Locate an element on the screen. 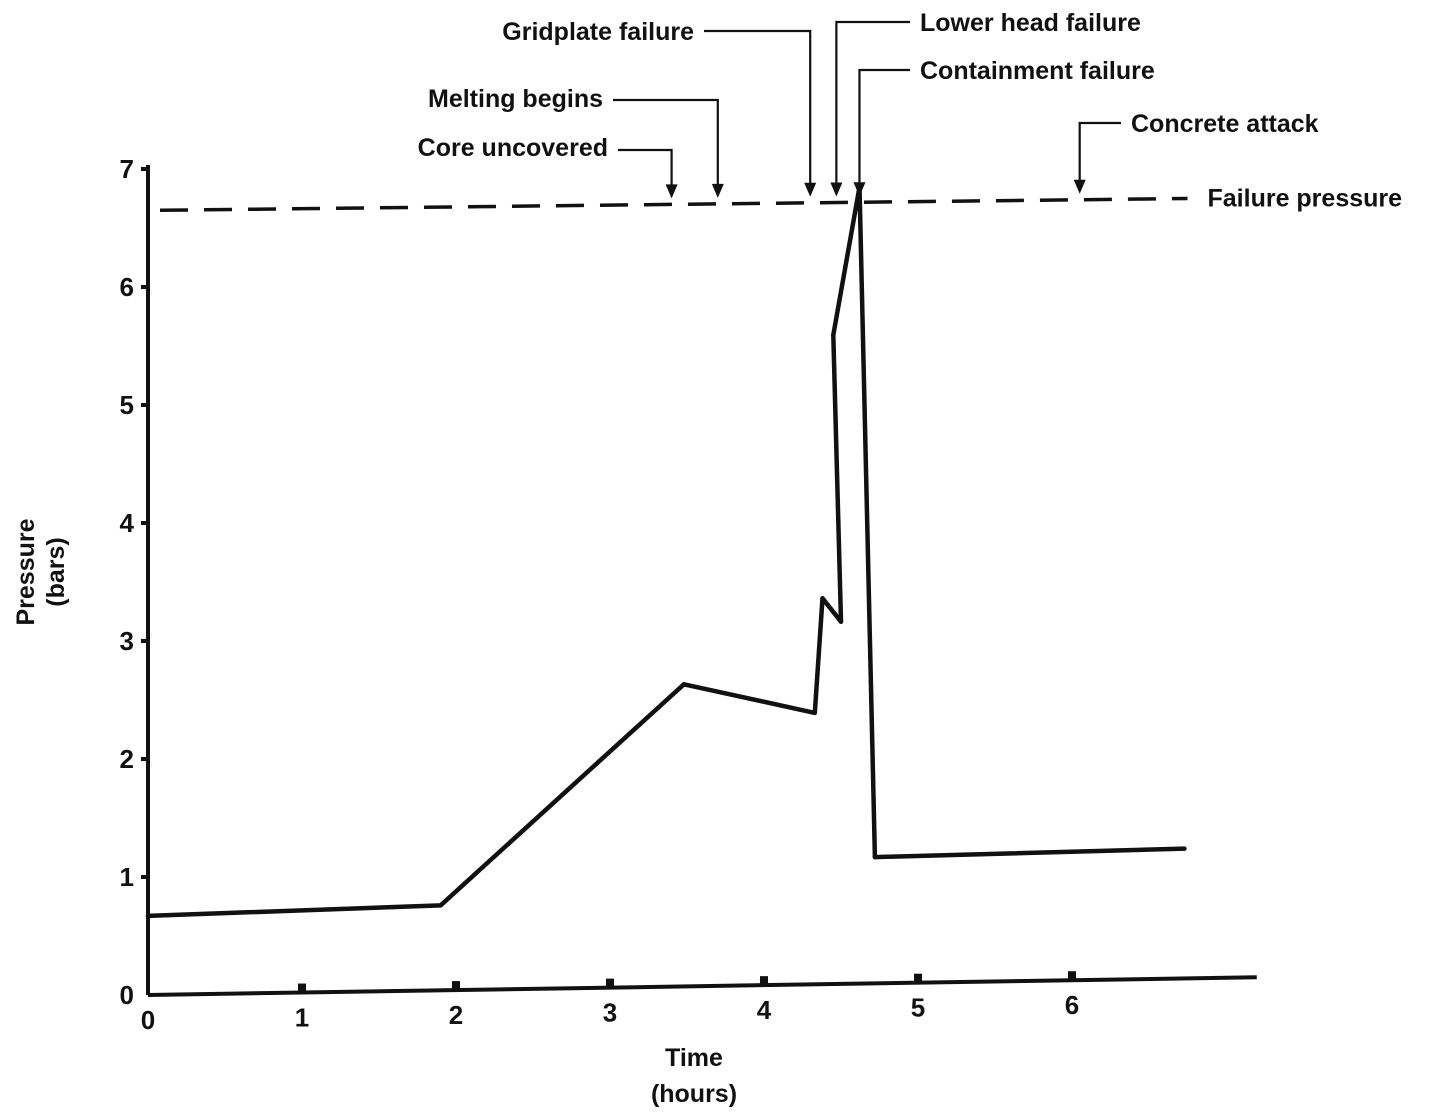 Image resolution: width=1447 pixels, height=1112 pixels. x-tick-label-5: 5 is located at coordinates (918, 1008).